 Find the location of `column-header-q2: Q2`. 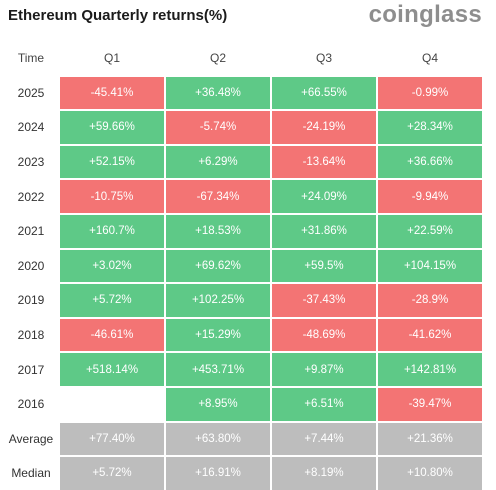

column-header-q2: Q2 is located at coordinates (217, 58).